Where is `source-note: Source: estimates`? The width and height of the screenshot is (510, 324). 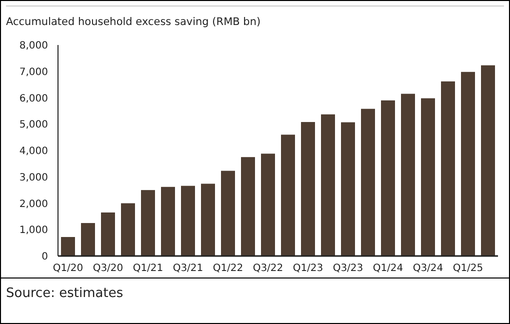
source-note: Source: estimates is located at coordinates (65, 293).